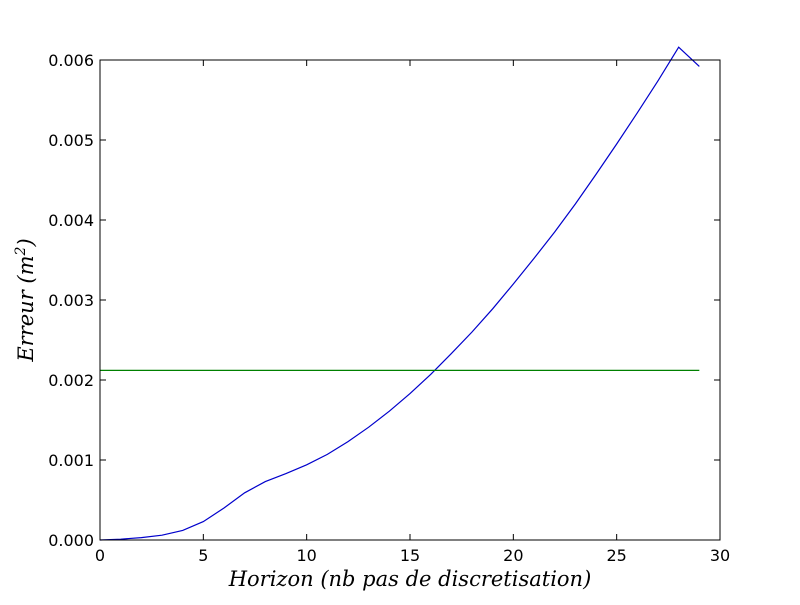 The height and width of the screenshot is (605, 800). What do you see at coordinates (410, 579) in the screenshot?
I see `x-axis-title: Horizon (nb pas de discretisation)` at bounding box center [410, 579].